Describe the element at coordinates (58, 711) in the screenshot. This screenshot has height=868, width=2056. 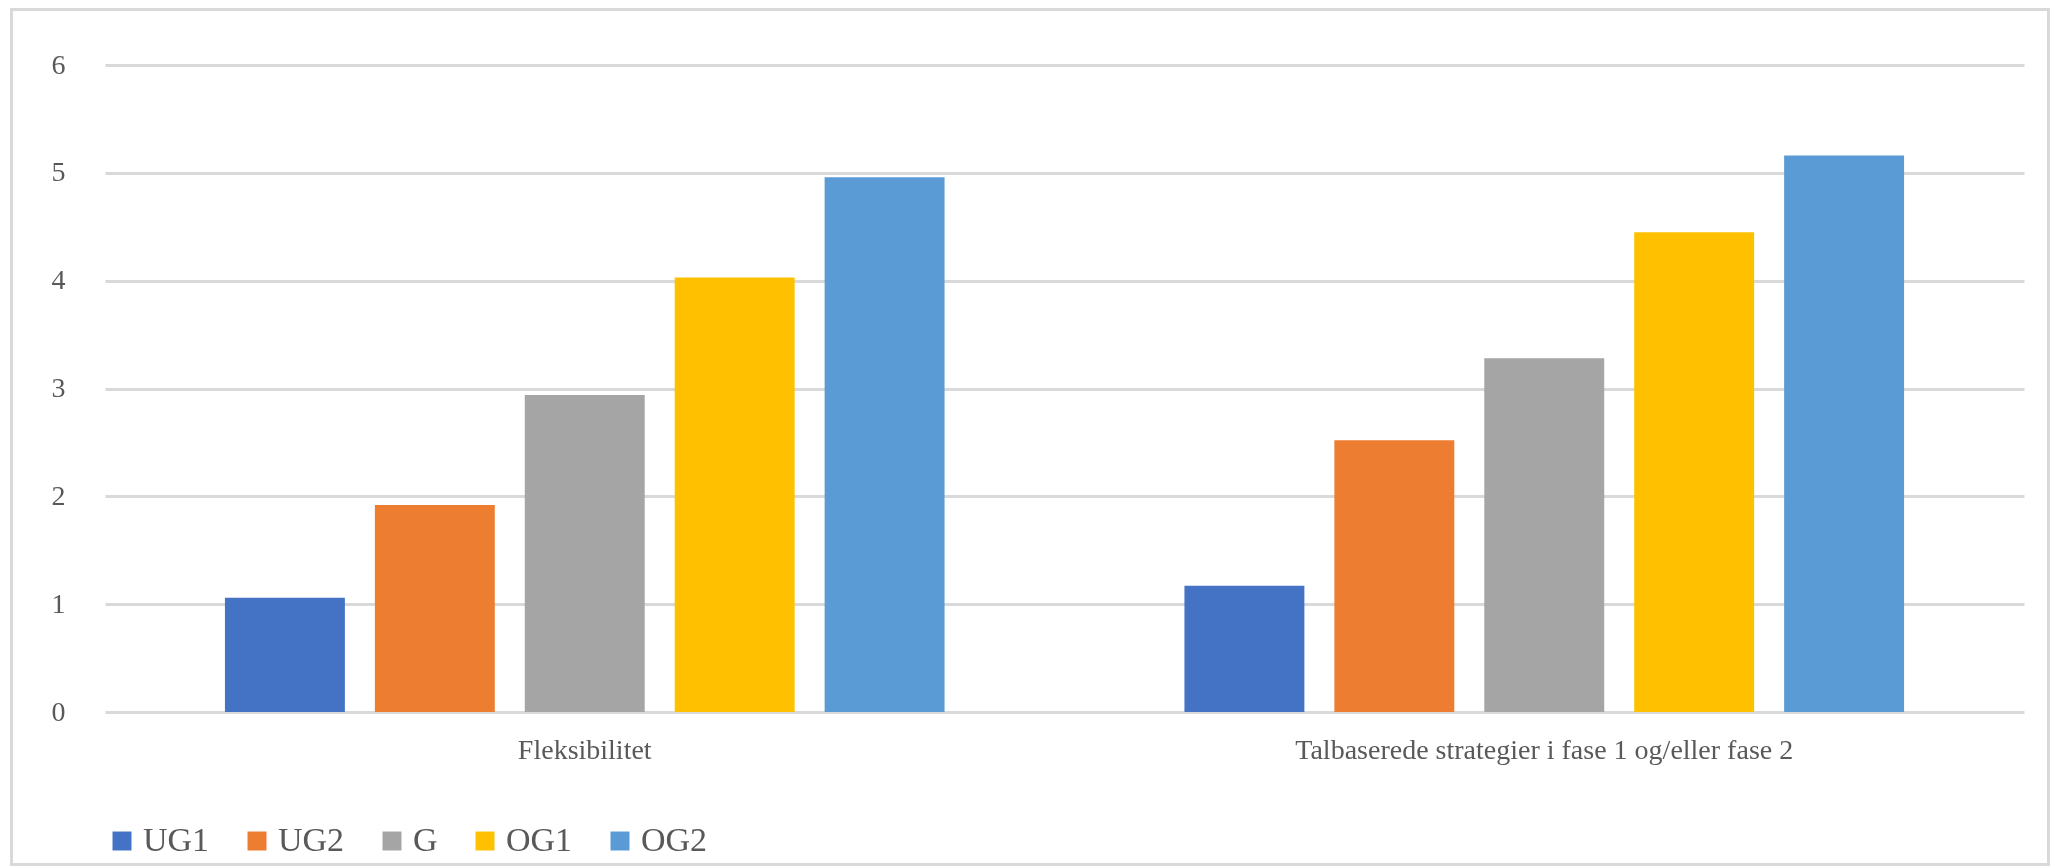
I see `y-tick-label: 0` at that location.